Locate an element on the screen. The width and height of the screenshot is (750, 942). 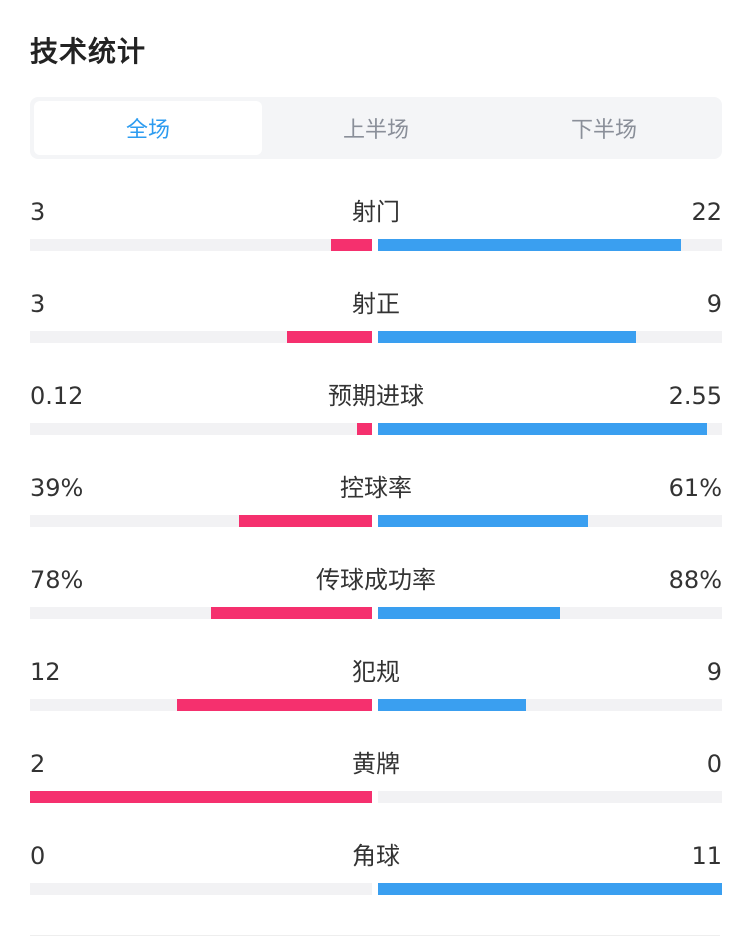
stat-row-fouls: 12 犯规 9 is located at coordinates (376, 692).